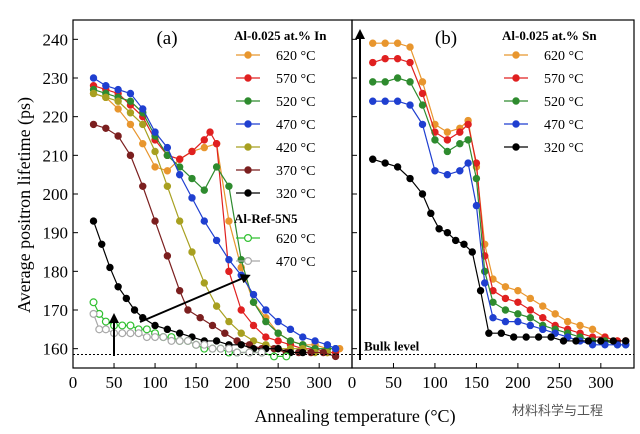 This screenshot has width=640, height=434. I want to click on x-tick-label: 300, so click(601, 382).